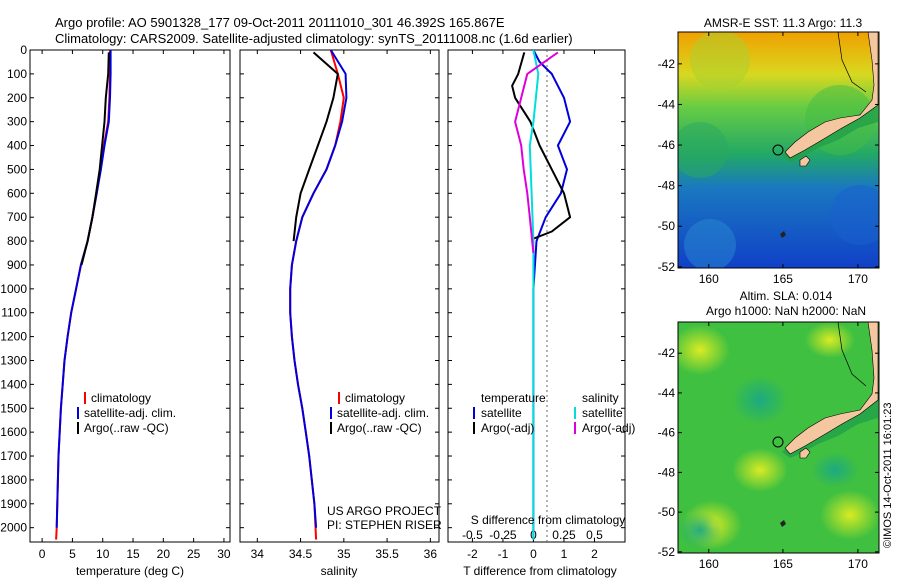 This screenshot has width=900, height=585. Describe the element at coordinates (533, 554) in the screenshot. I see `x-tick-label: 0` at that location.